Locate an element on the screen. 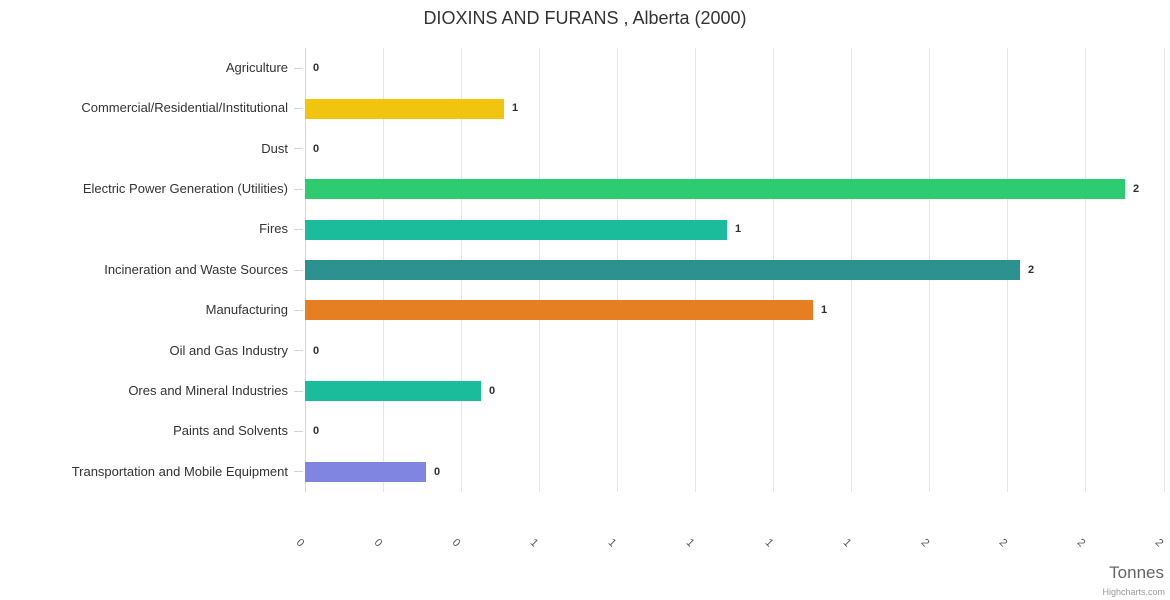 The image size is (1170, 600). category-label: Oil and Gas Industry is located at coordinates (229, 350).